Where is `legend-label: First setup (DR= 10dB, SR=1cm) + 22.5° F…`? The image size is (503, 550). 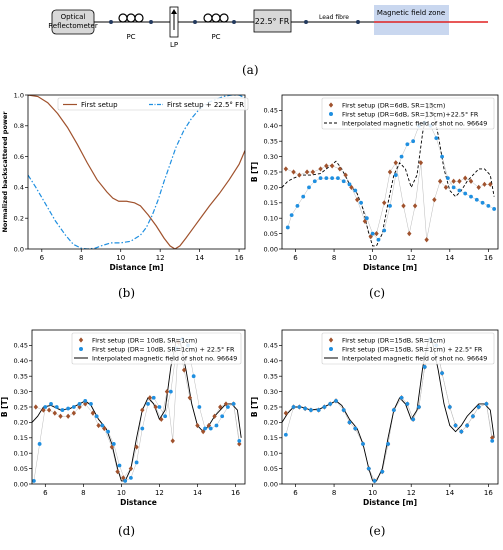
legend-label: First setup (DR= 10dB, SR=1cm) + 22.5° F… is located at coordinates (163, 349).